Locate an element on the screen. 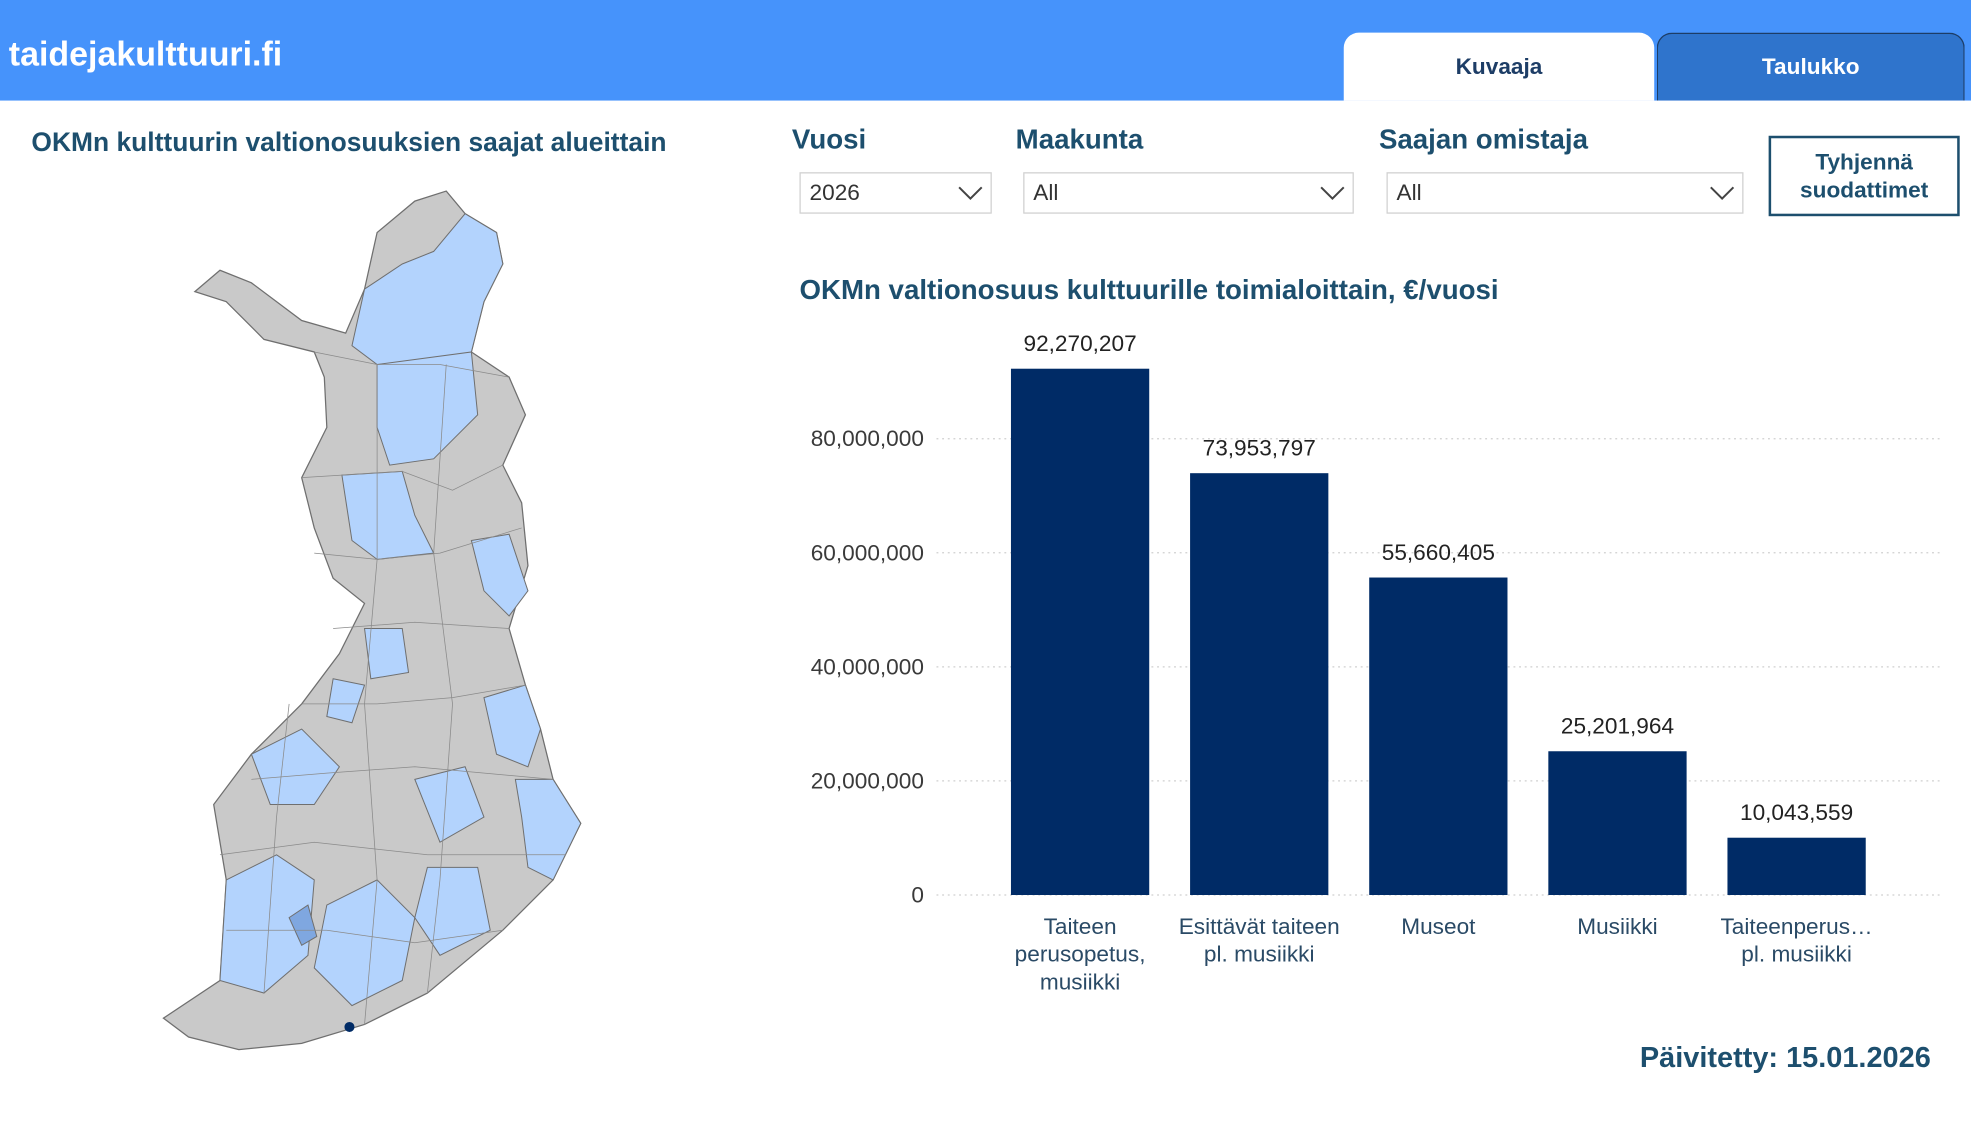  x-tick-label: Taiteen perusopetus, musiikki is located at coordinates (1080, 954).